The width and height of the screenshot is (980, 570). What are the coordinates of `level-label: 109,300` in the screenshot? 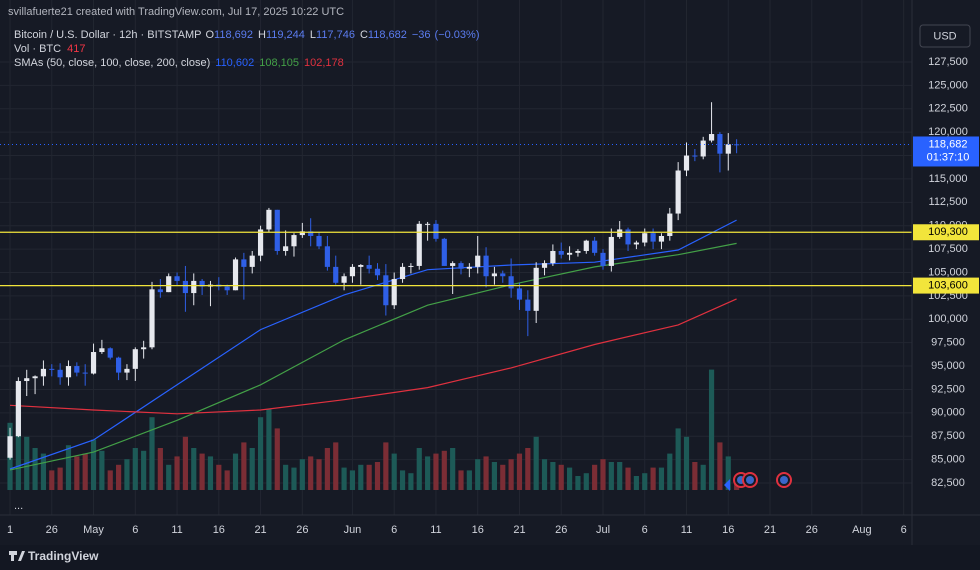 It's located at (948, 232).